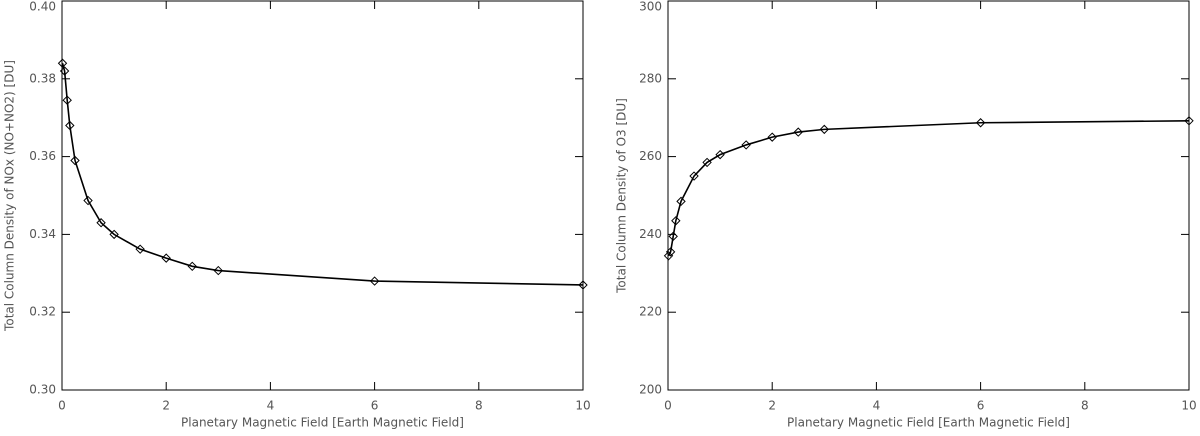 The image size is (1200, 436). I want to click on y-tick-label: 0.34, so click(42, 234).